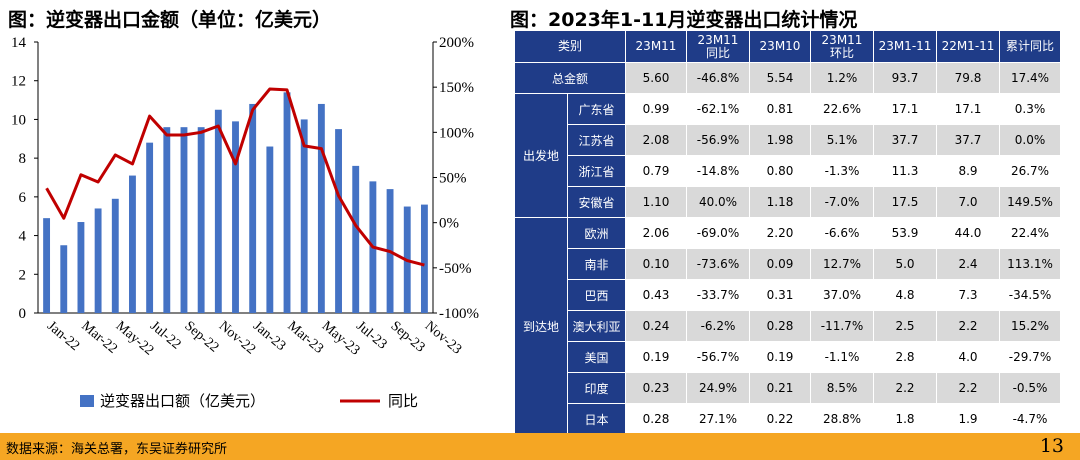 This screenshot has width=1080, height=460. I want to click on x-axis-tick-label: May-23, so click(341, 339).